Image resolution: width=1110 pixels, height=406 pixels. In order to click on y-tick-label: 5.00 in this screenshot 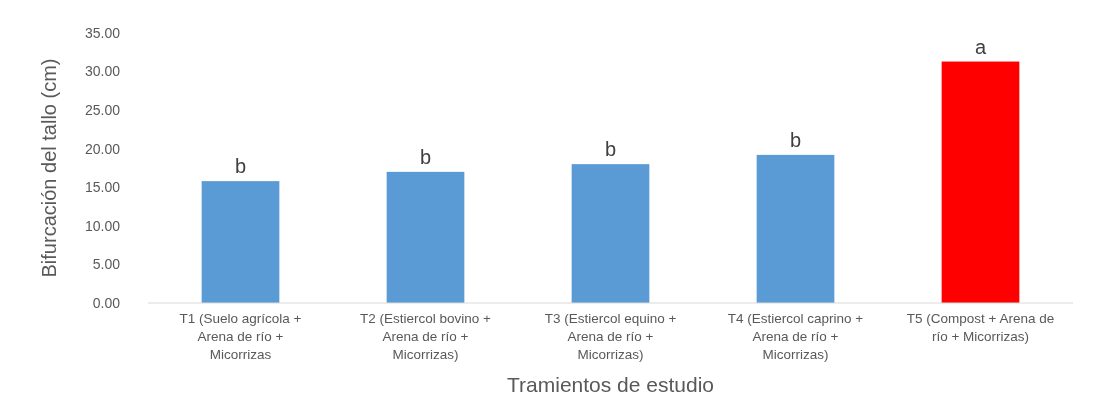, I will do `click(106, 264)`.